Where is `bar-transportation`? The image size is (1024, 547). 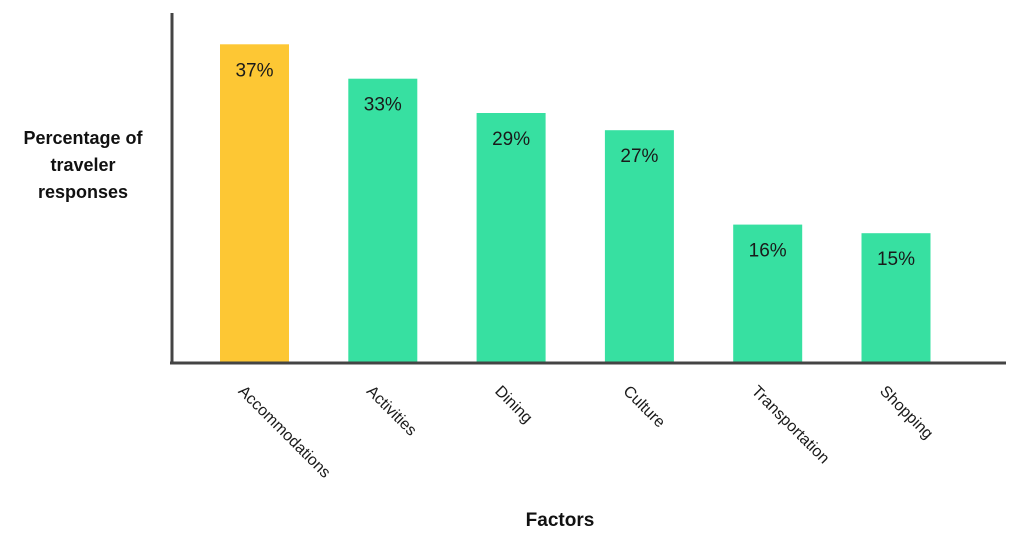 bar-transportation is located at coordinates (768, 293).